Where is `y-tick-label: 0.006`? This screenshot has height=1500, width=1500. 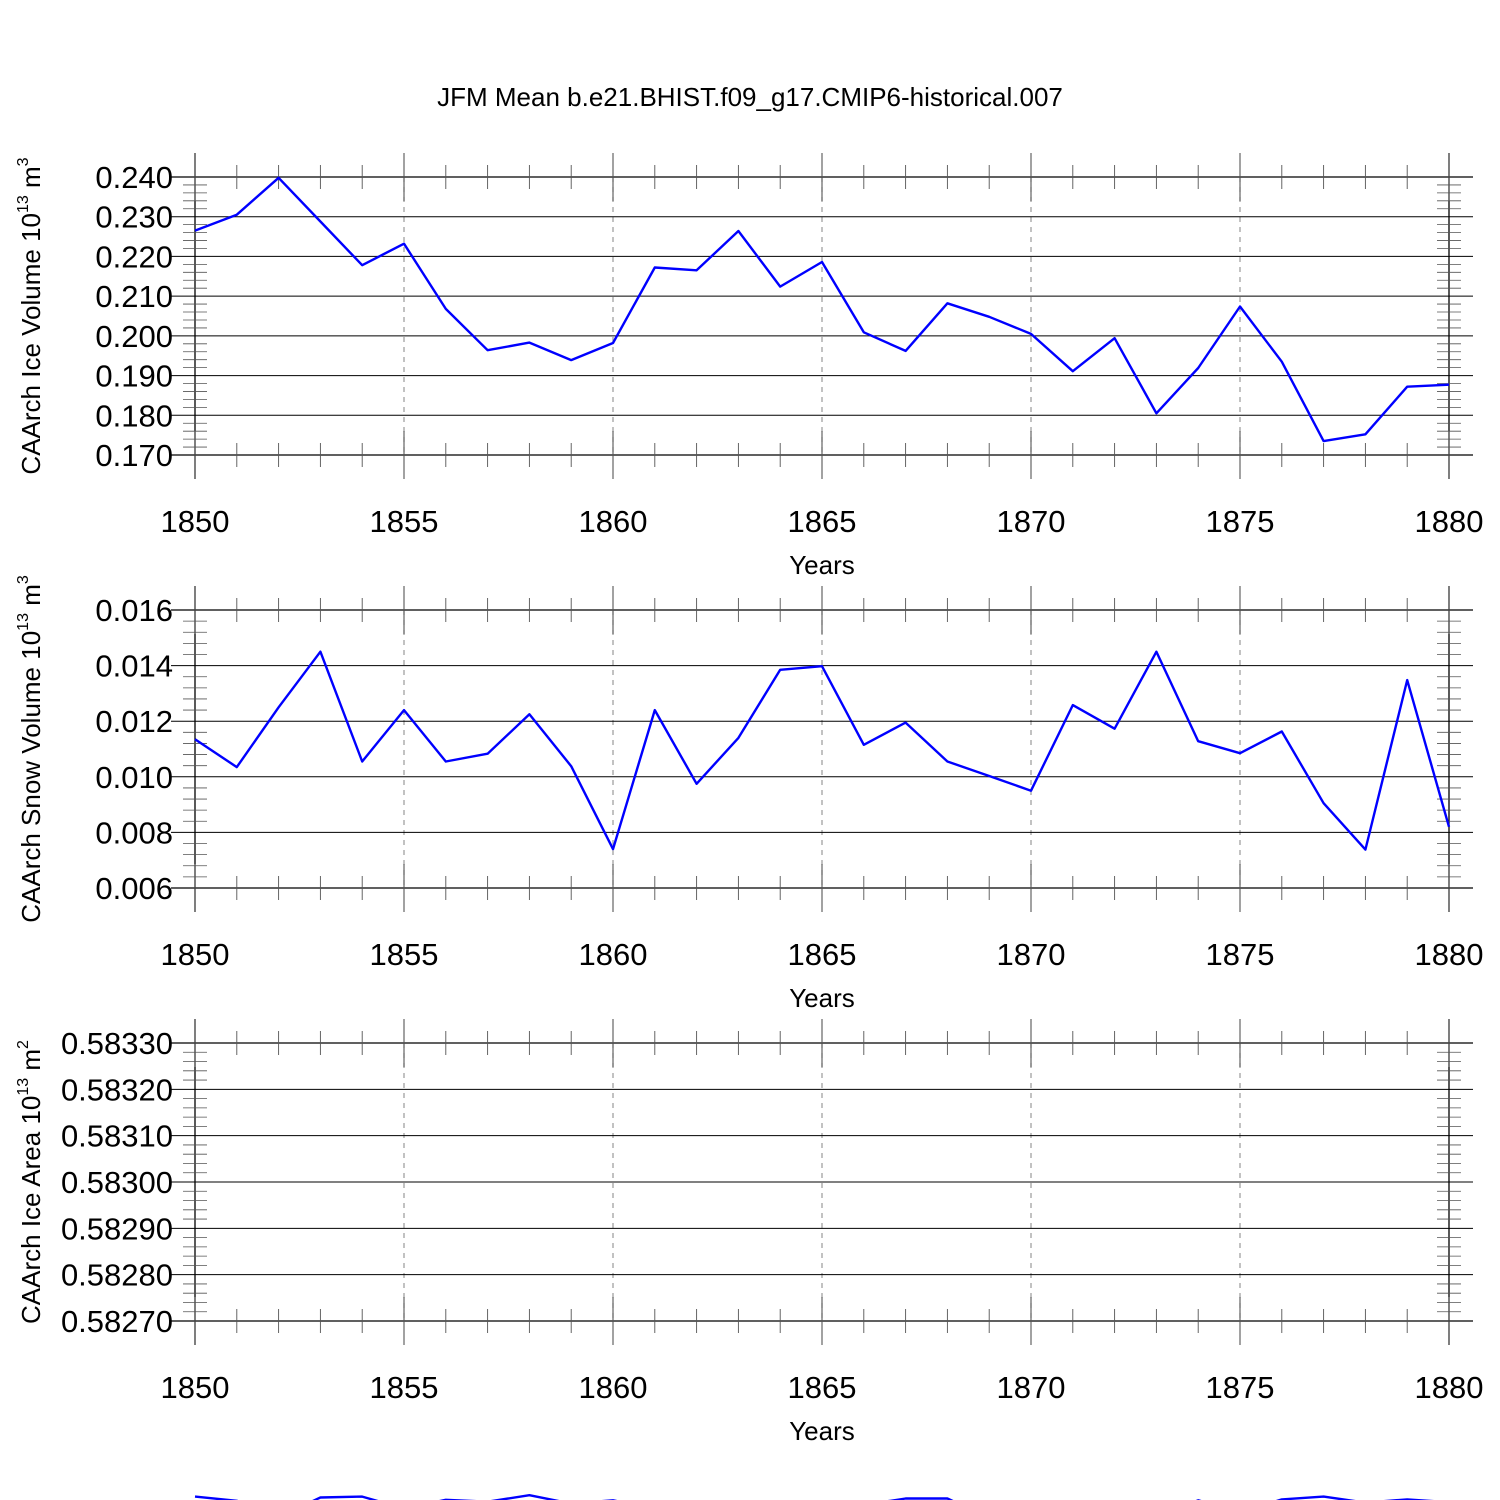
y-tick-label: 0.006 is located at coordinates (134, 888).